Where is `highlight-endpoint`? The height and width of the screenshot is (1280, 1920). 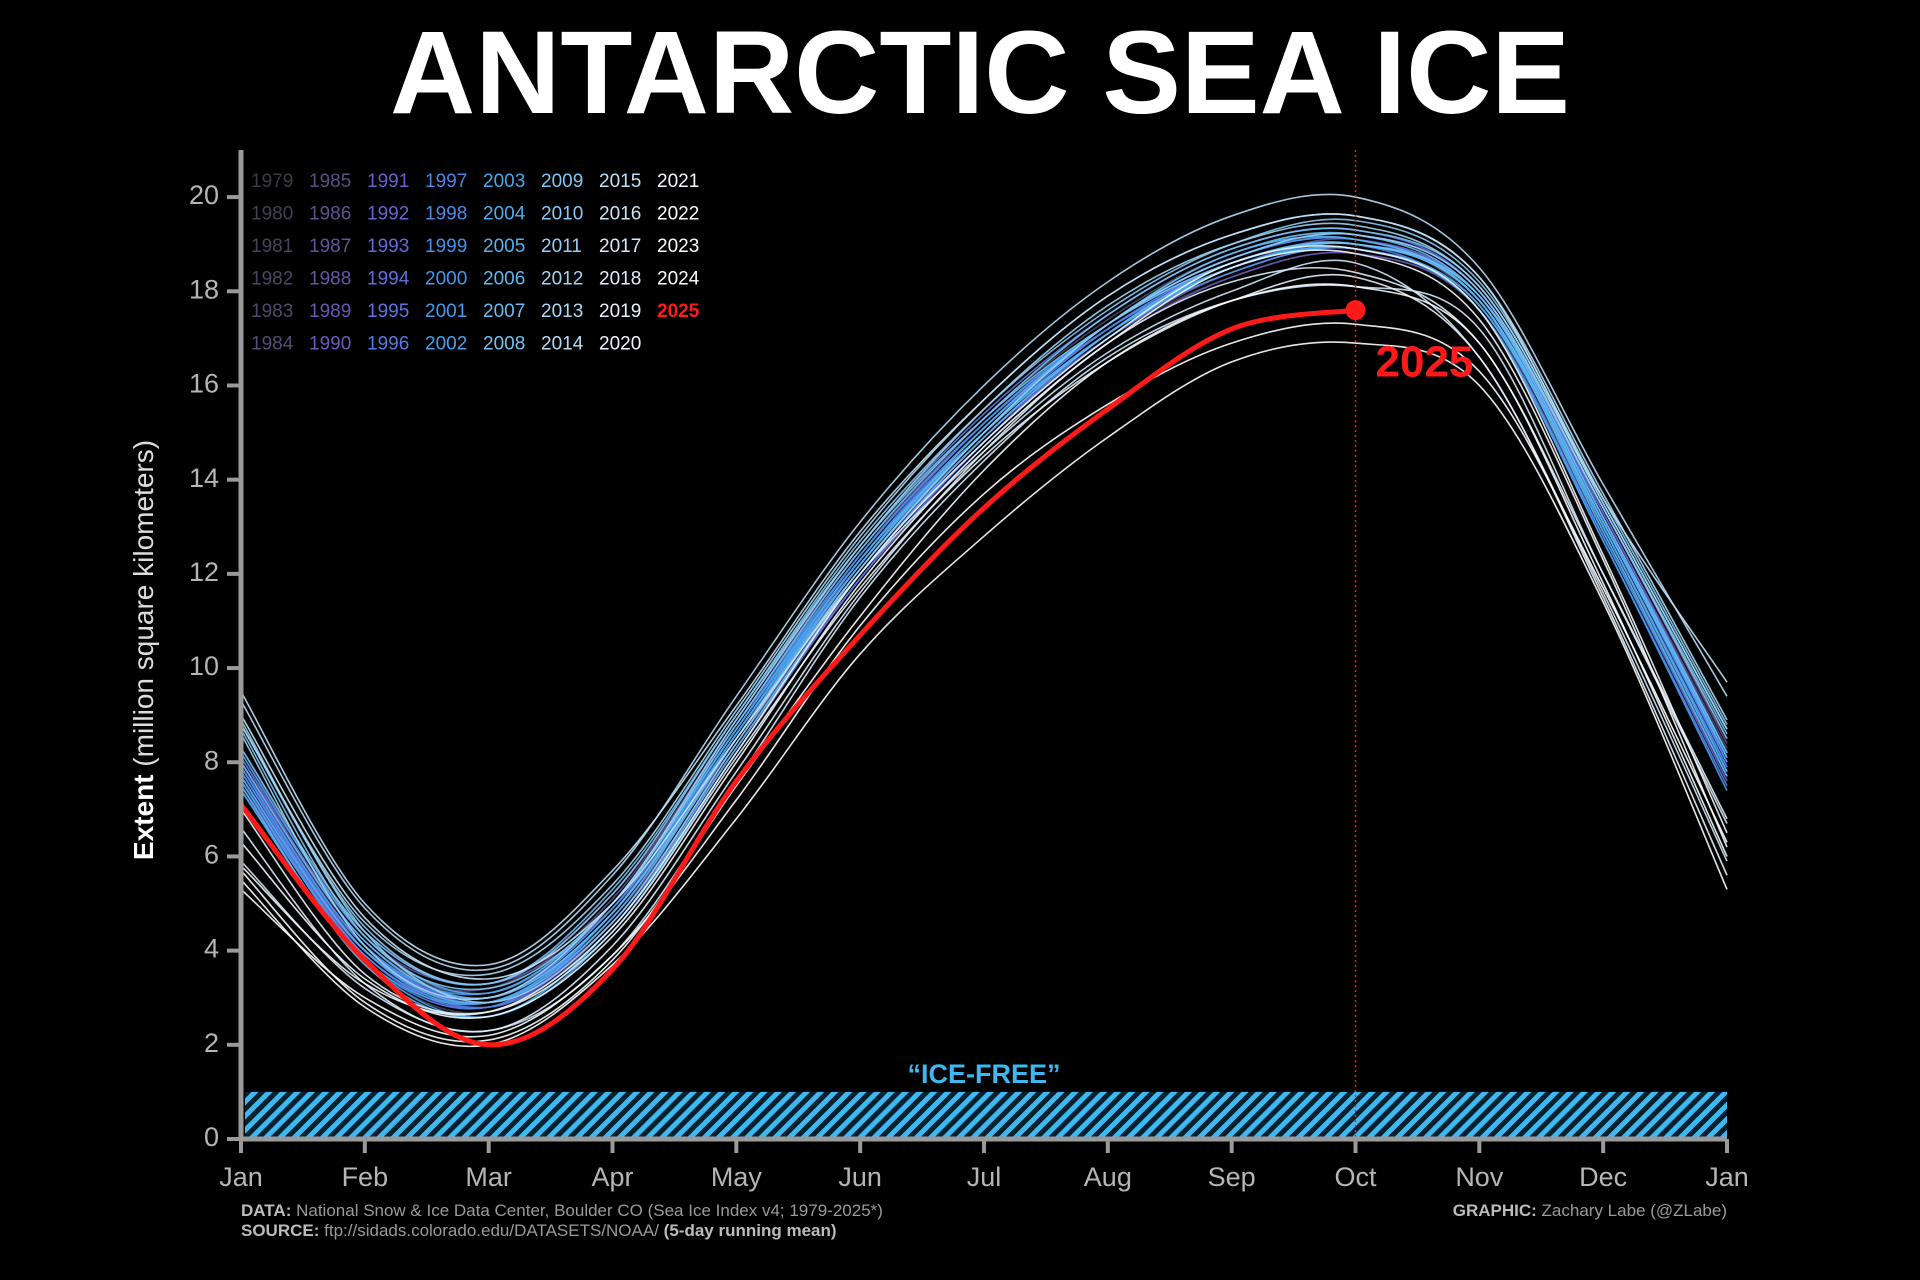 highlight-endpoint is located at coordinates (1355, 310).